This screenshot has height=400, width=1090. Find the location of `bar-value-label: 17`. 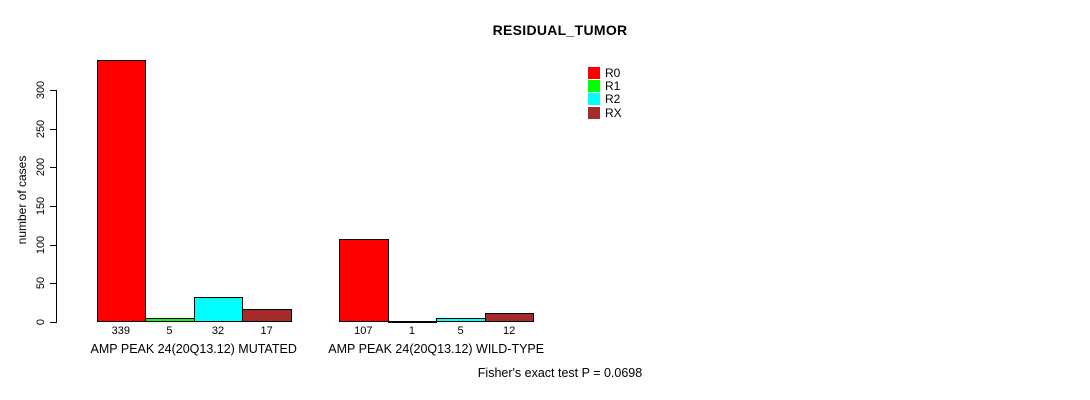

bar-value-label: 17 is located at coordinates (266, 331).